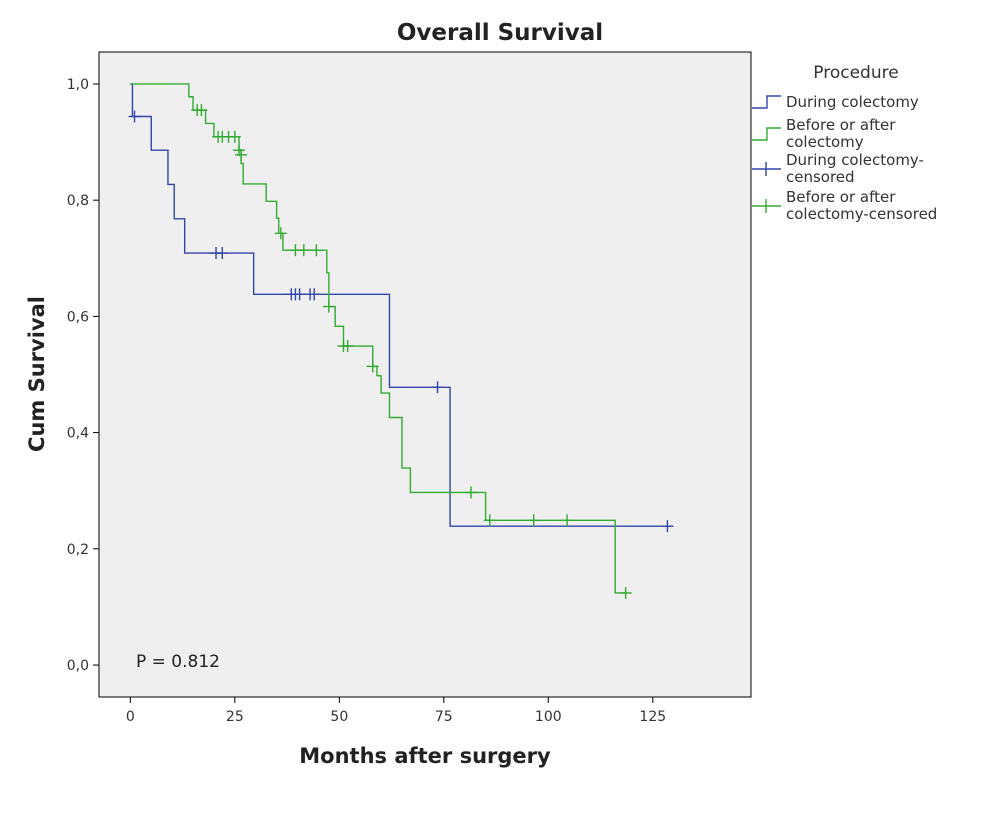 This screenshot has width=1000, height=832. I want to click on x-tick-label: 100, so click(548, 717).